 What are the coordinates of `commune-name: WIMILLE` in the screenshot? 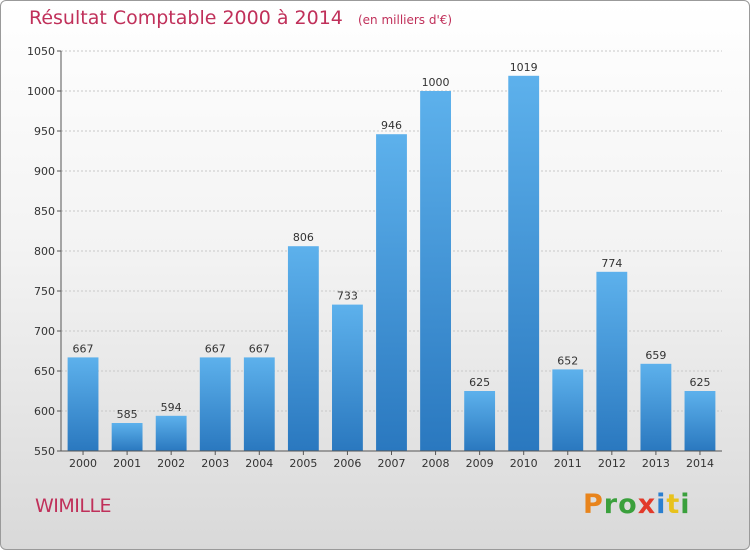 It's located at (73, 506).